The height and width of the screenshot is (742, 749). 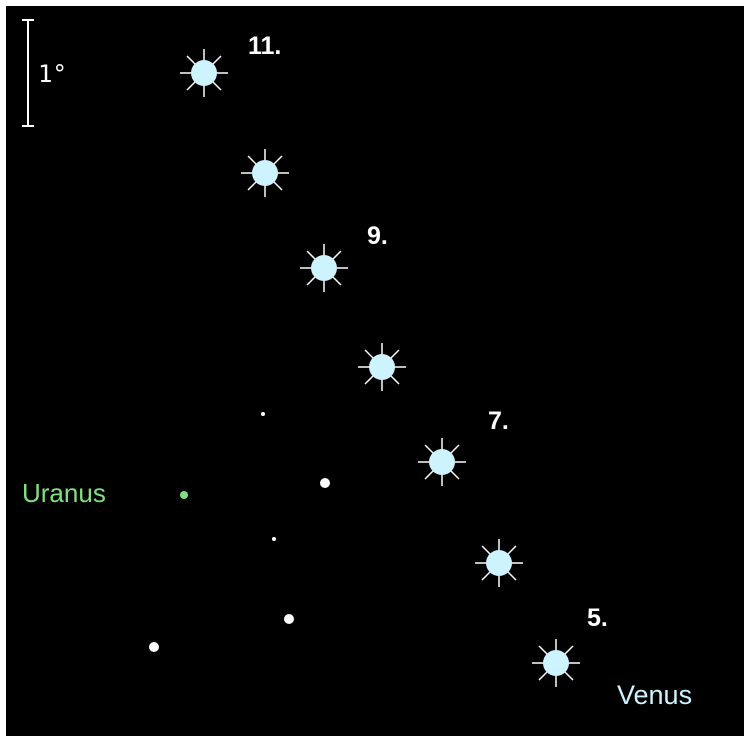 What do you see at coordinates (52, 74) in the screenshot?
I see `scale-label: 1°` at bounding box center [52, 74].